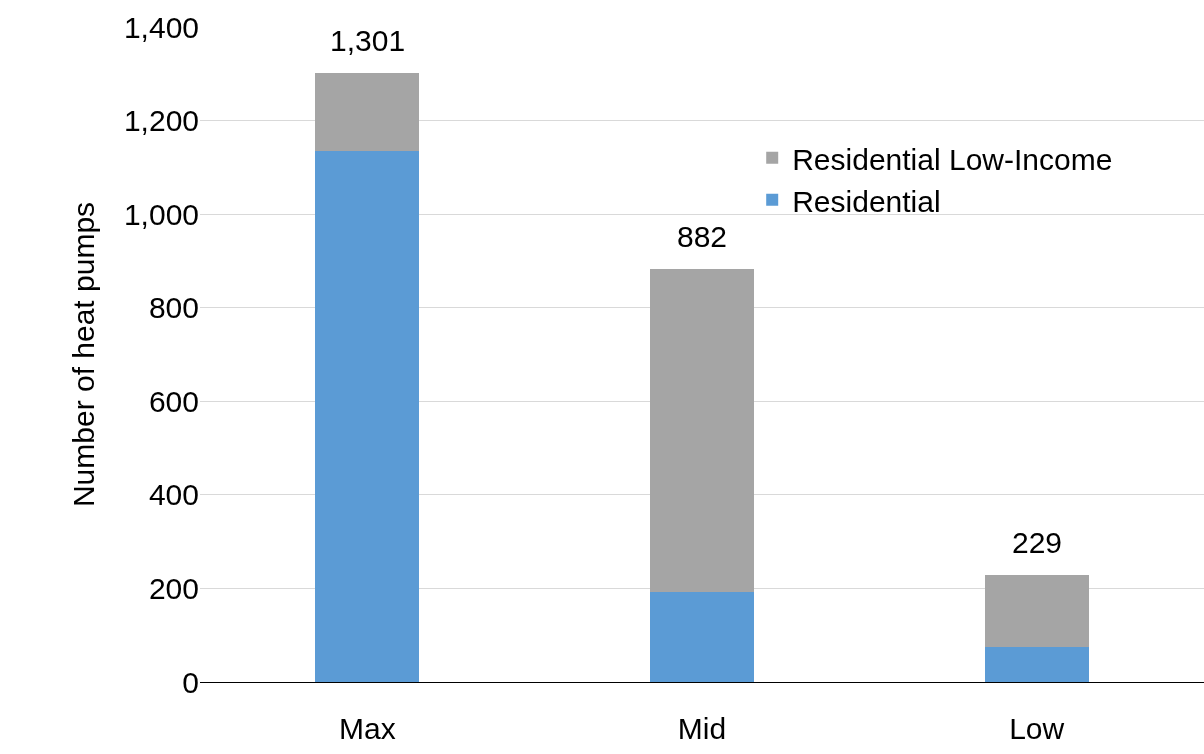 The width and height of the screenshot is (1204, 754). I want to click on y-tick-label: 0, so click(190, 682).